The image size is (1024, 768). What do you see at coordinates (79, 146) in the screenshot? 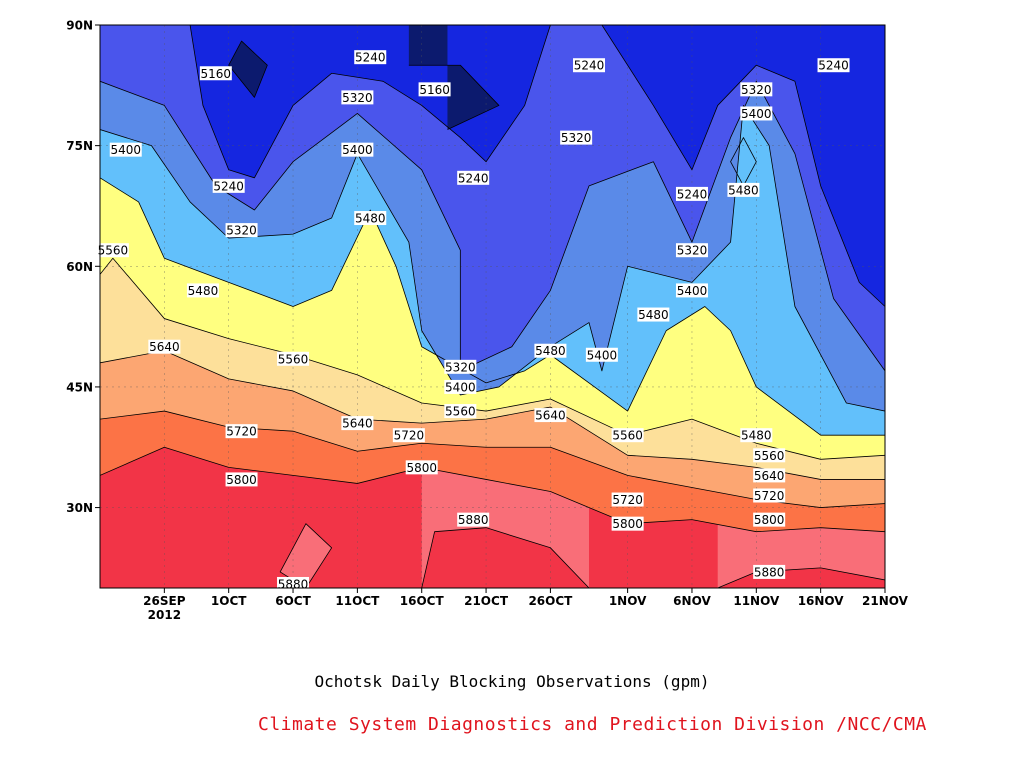
I see `y-tick-label: 75N` at bounding box center [79, 146].